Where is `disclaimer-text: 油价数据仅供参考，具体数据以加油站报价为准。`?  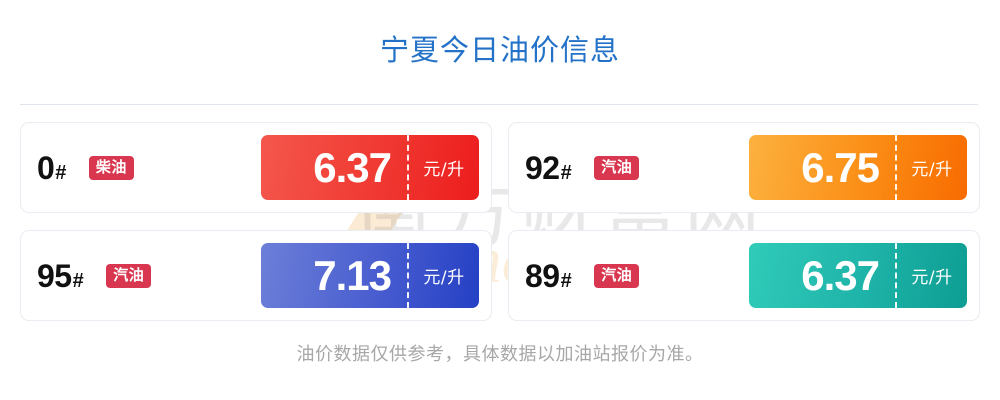
disclaimer-text: 油价数据仅供参考，具体数据以加油站报价为准。 is located at coordinates (500, 354).